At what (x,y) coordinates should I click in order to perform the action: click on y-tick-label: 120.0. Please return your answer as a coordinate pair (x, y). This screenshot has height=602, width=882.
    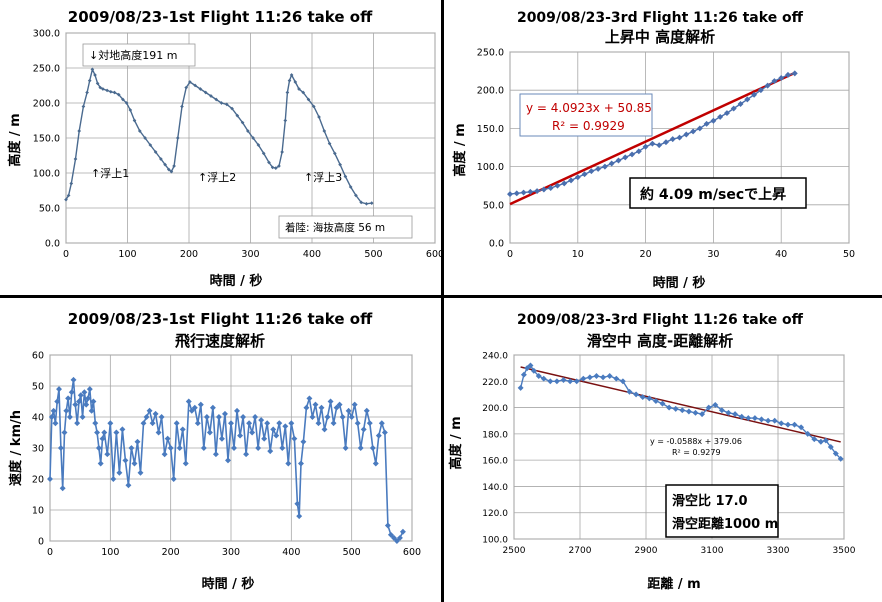
    Looking at the image, I should click on (495, 514).